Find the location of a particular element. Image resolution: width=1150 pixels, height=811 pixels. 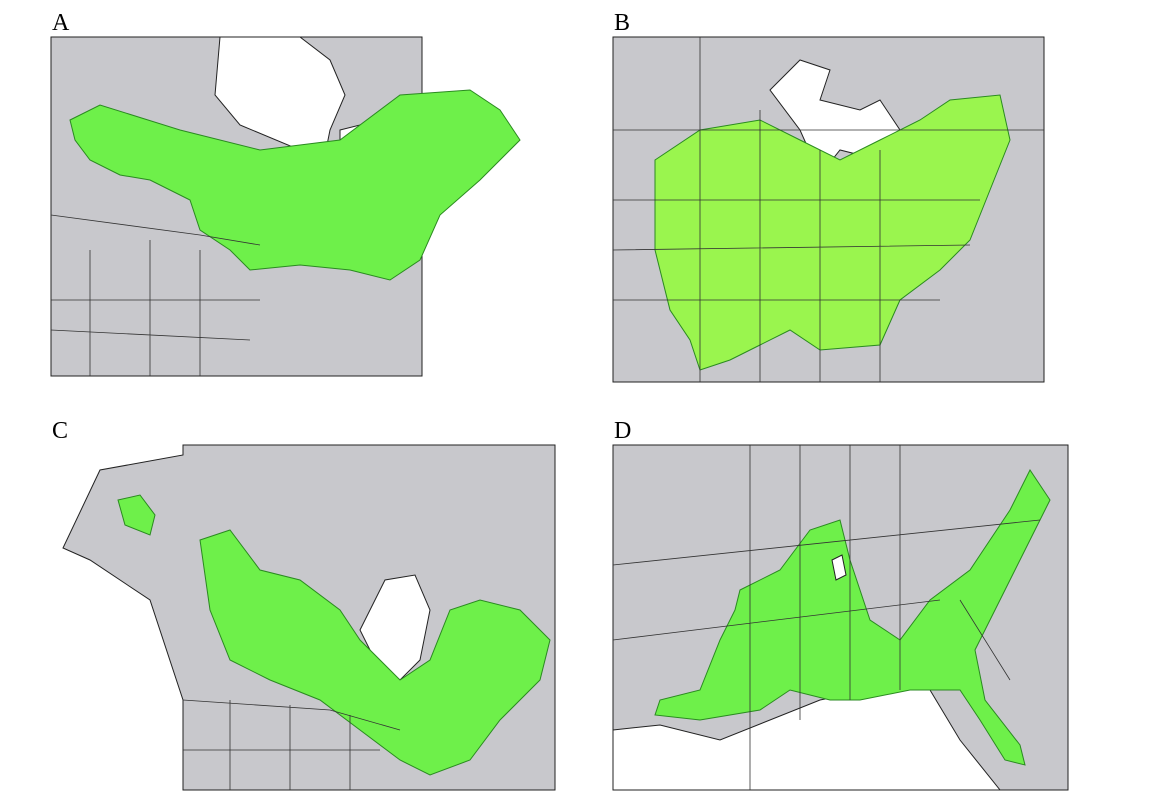

panel-label: B is located at coordinates (622, 23).